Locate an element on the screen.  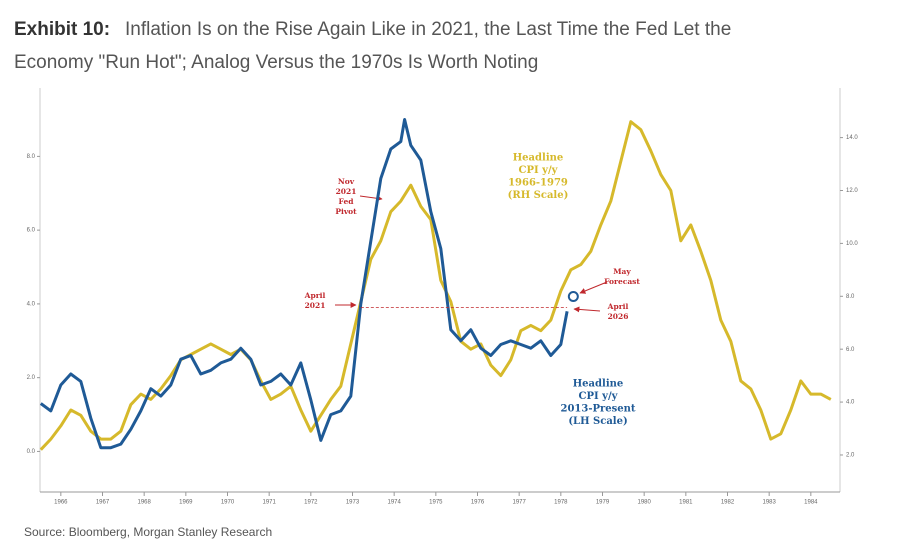
y2-tick-label: 4.0 is located at coordinates (850, 403).